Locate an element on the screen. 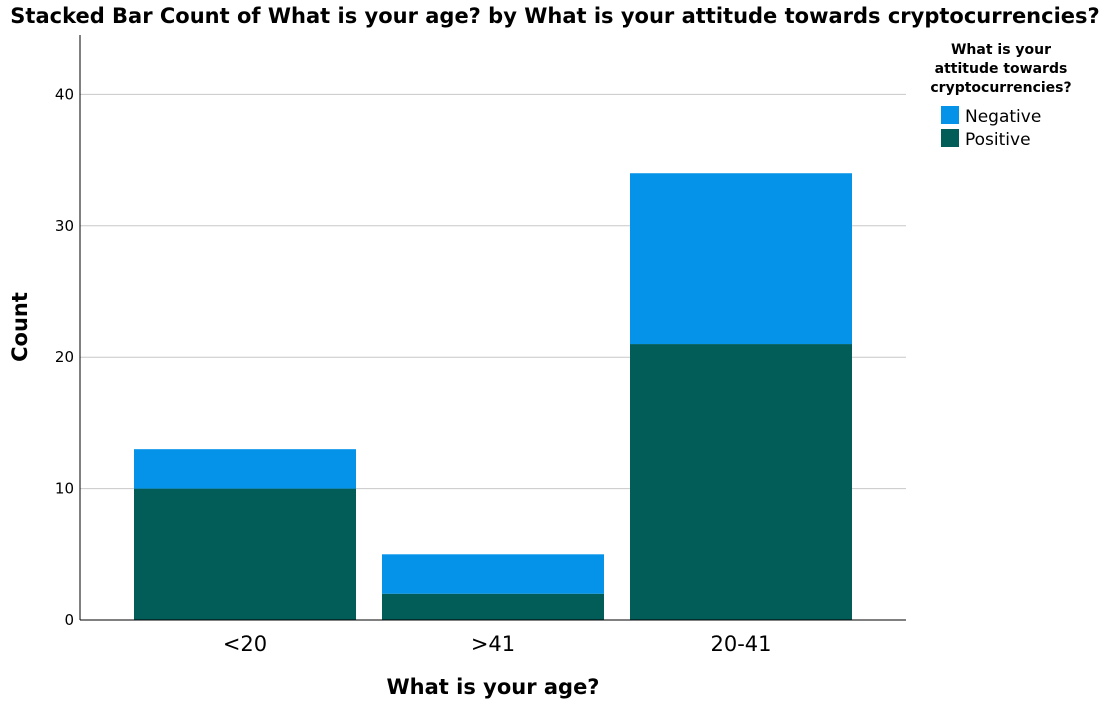 This screenshot has height=706, width=1118. legend-swatch-positive is located at coordinates (950, 138).